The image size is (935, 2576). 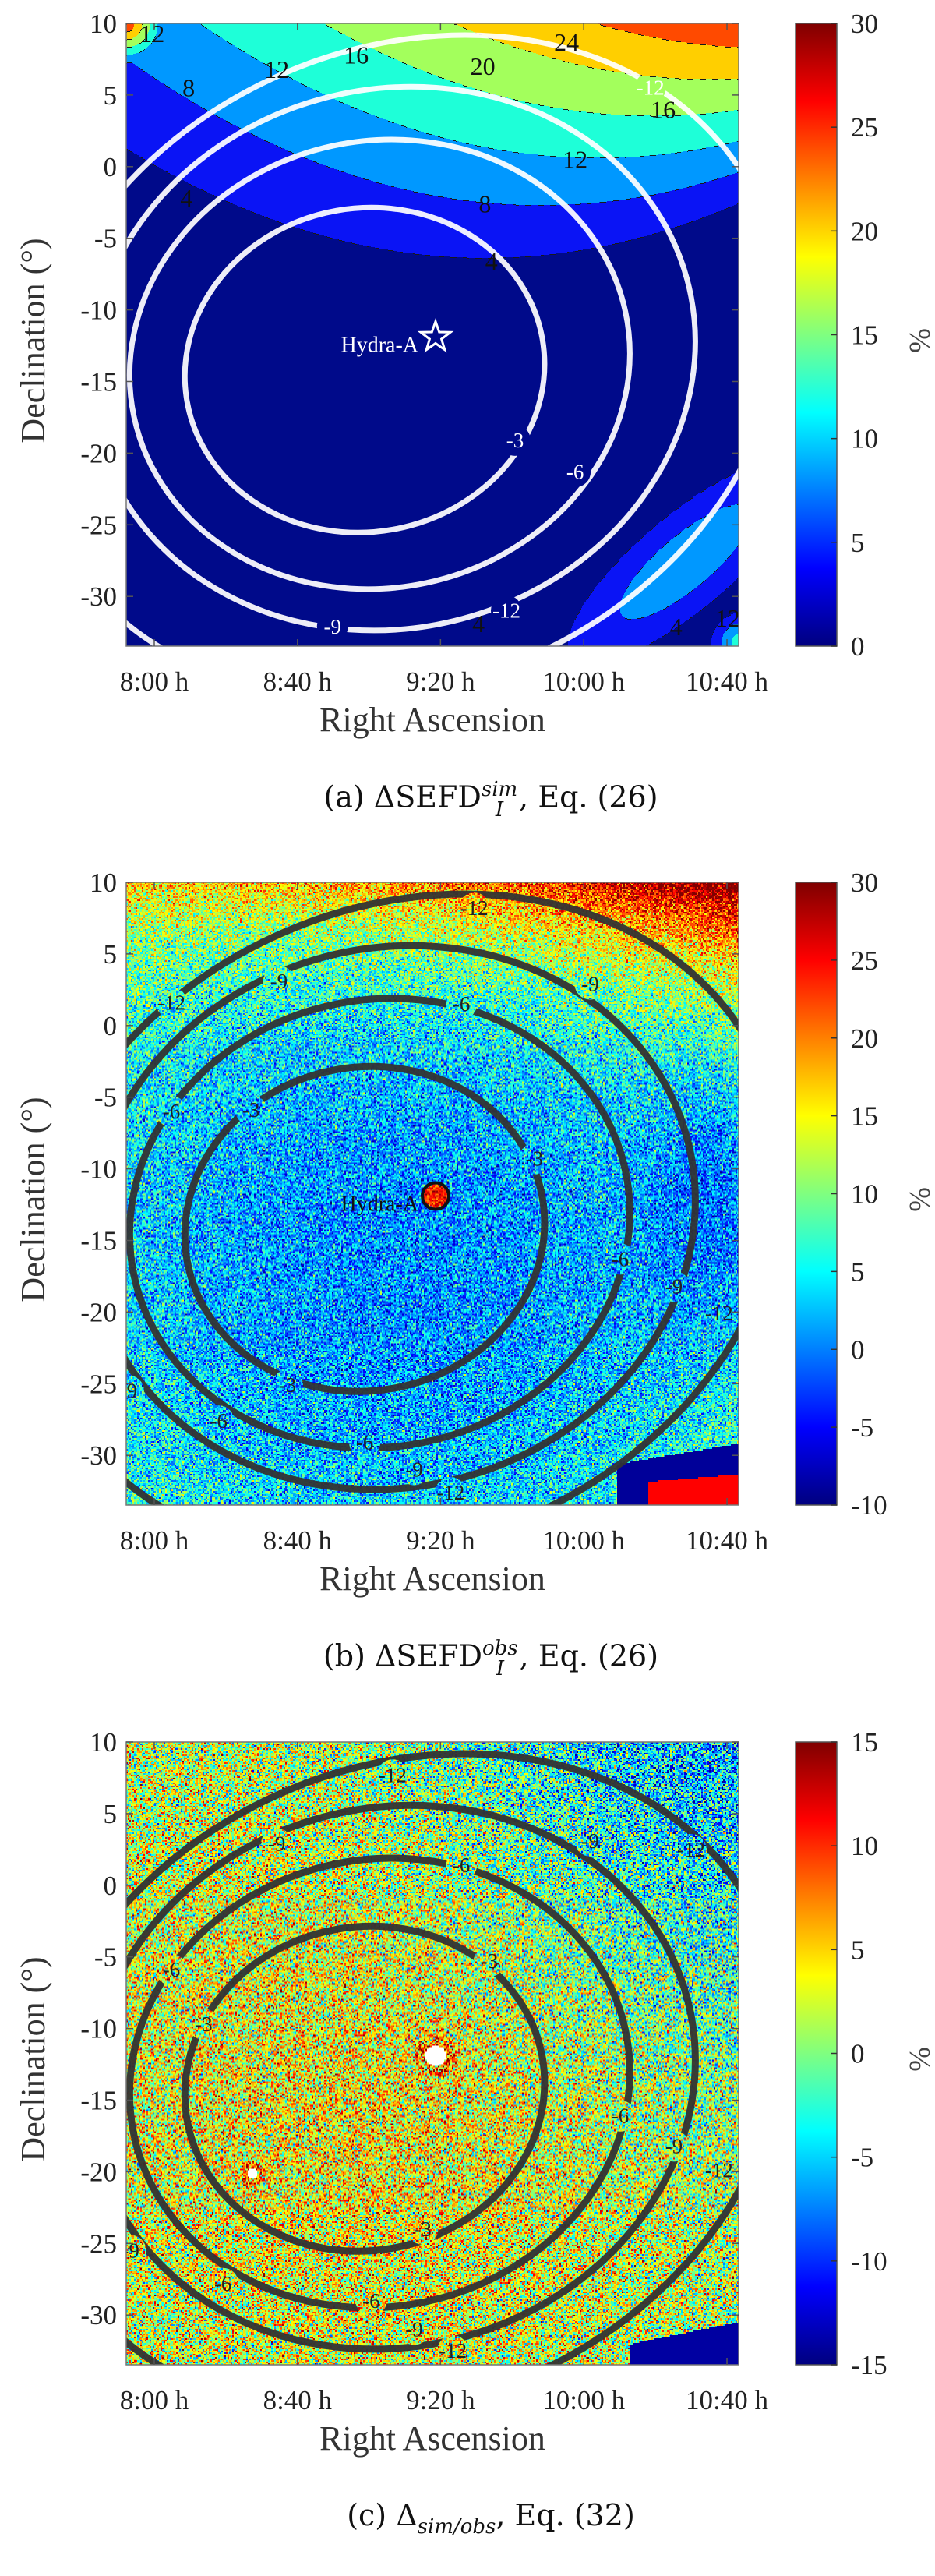 I want to click on colorbar-tick-label: 25, so click(x=864, y=960).